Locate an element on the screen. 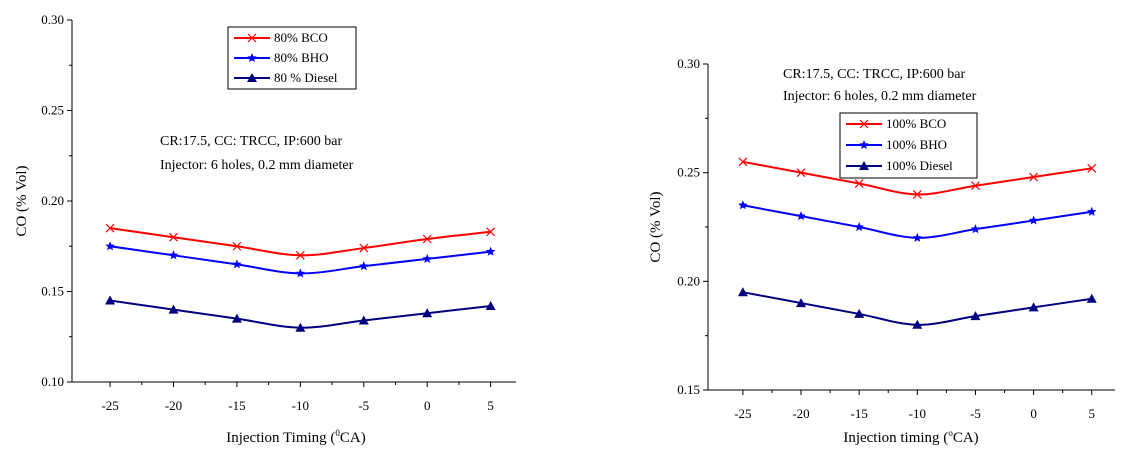 The image size is (1133, 455). series-line is located at coordinates (300, 242).